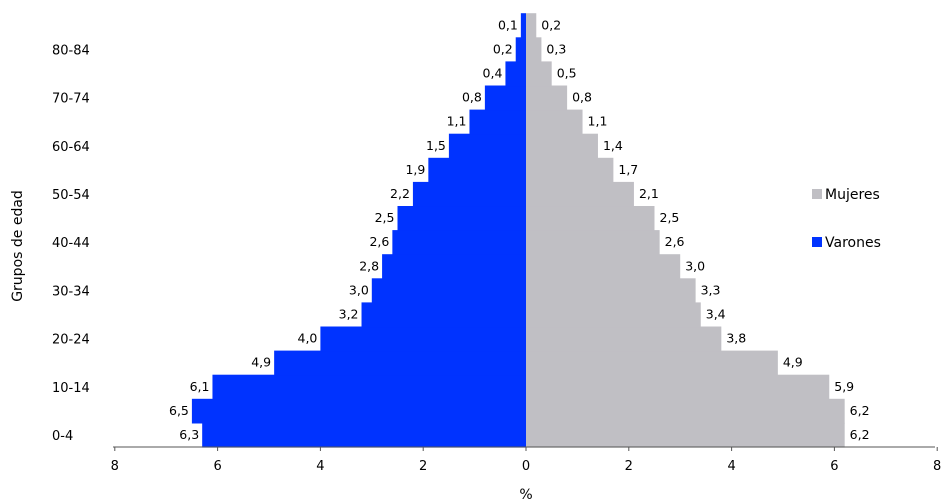 This screenshot has width=947, height=504. What do you see at coordinates (261, 362) in the screenshot?
I see `male-value-label: 4,9` at bounding box center [261, 362].